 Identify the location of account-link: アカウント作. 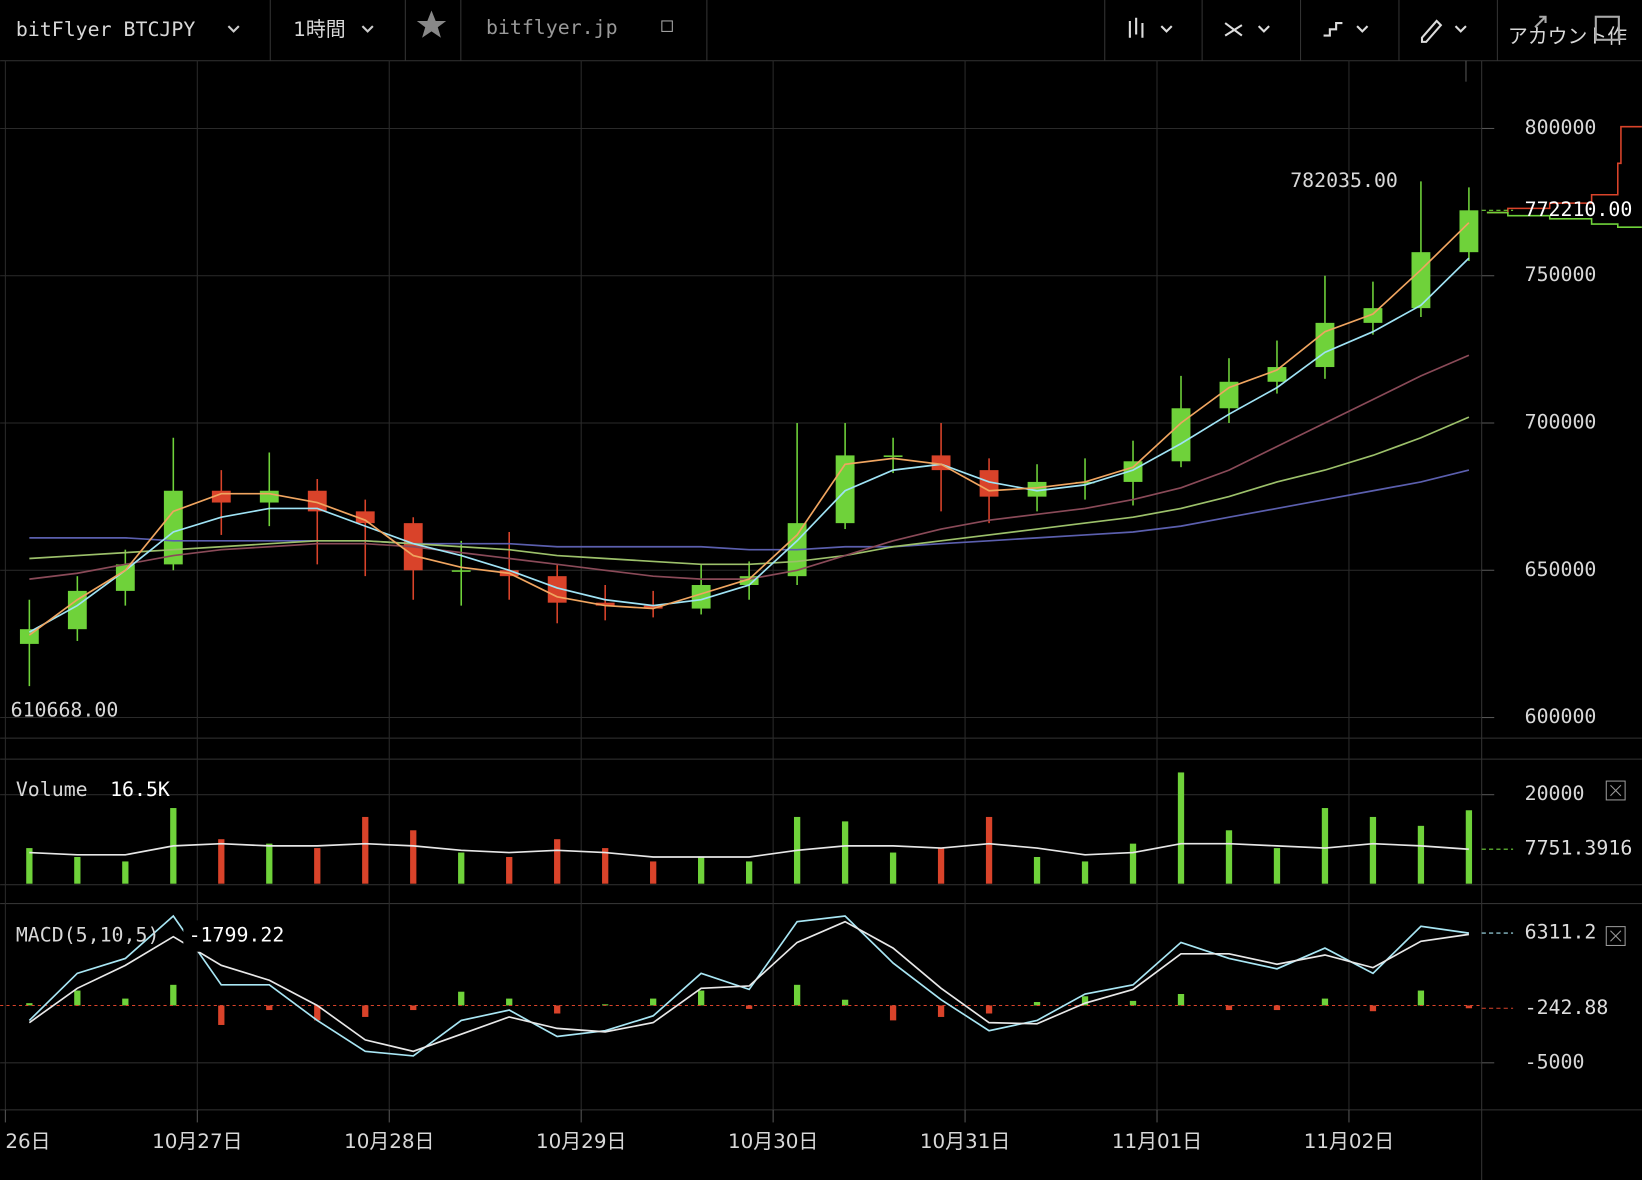
(1567, 36).